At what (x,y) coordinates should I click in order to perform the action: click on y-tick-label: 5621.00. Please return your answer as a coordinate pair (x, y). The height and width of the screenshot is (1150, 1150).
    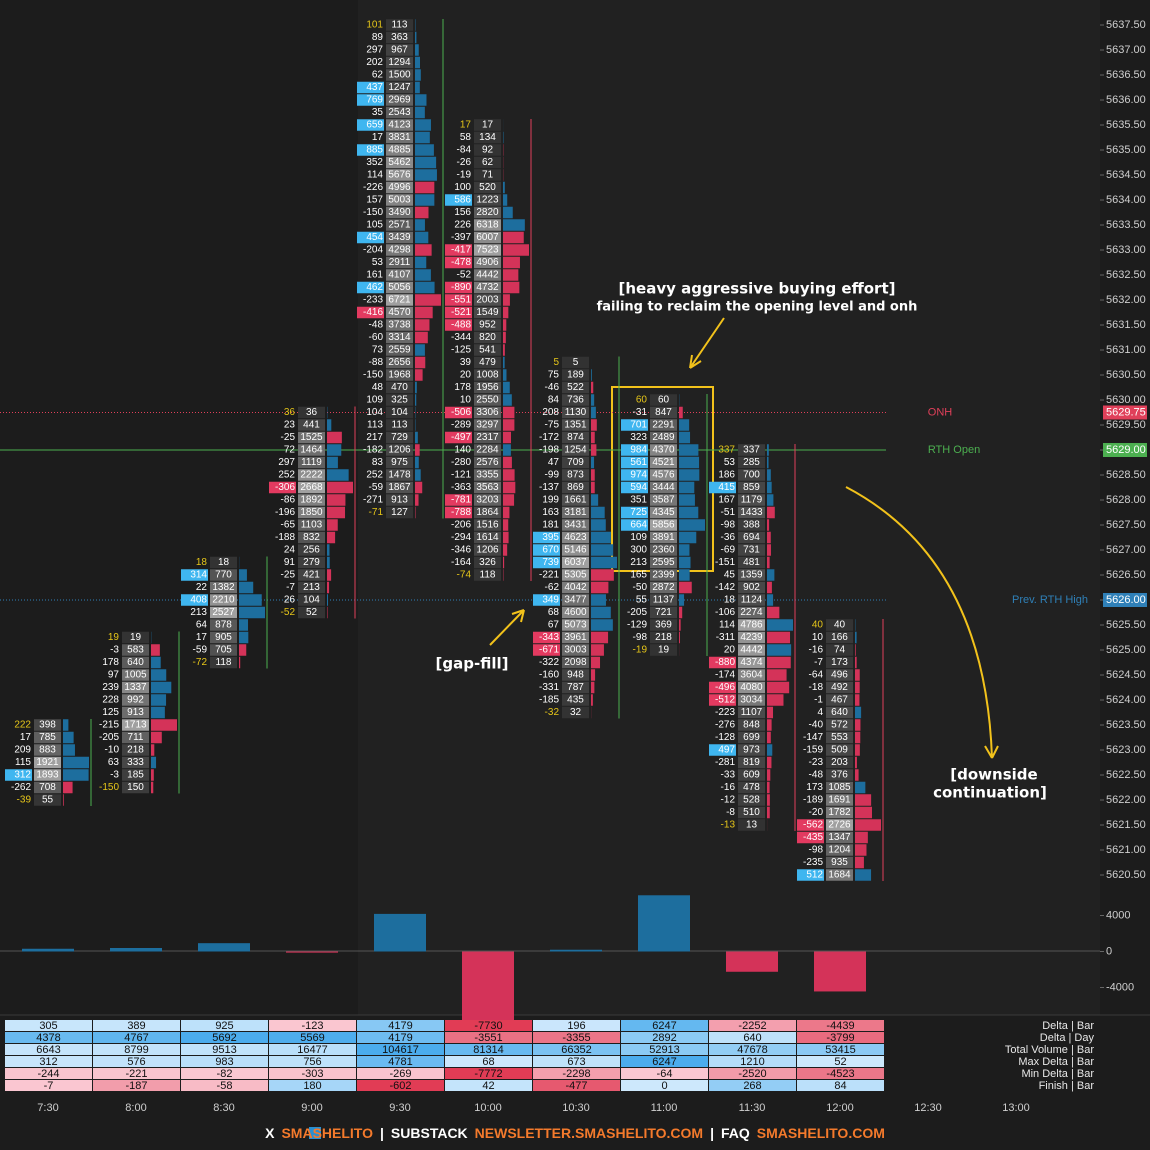
    Looking at the image, I should click on (1126, 850).